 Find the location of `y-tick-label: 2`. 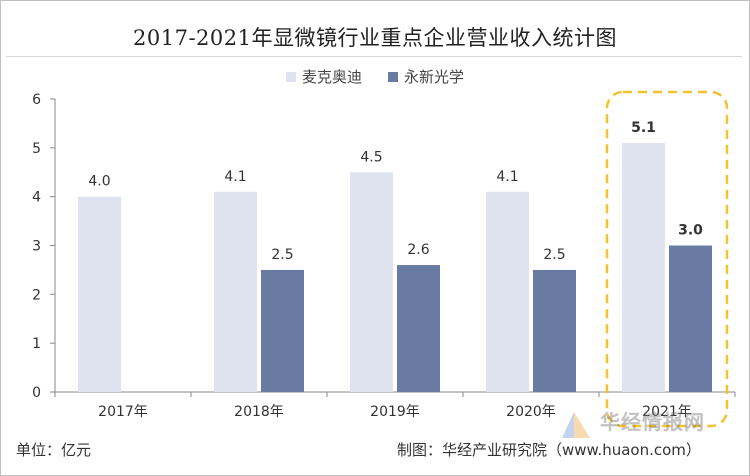

y-tick-label: 2 is located at coordinates (36, 295).